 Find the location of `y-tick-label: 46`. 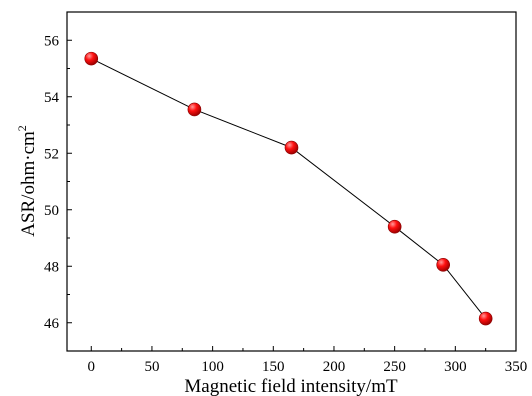

y-tick-label: 46 is located at coordinates (52, 324).